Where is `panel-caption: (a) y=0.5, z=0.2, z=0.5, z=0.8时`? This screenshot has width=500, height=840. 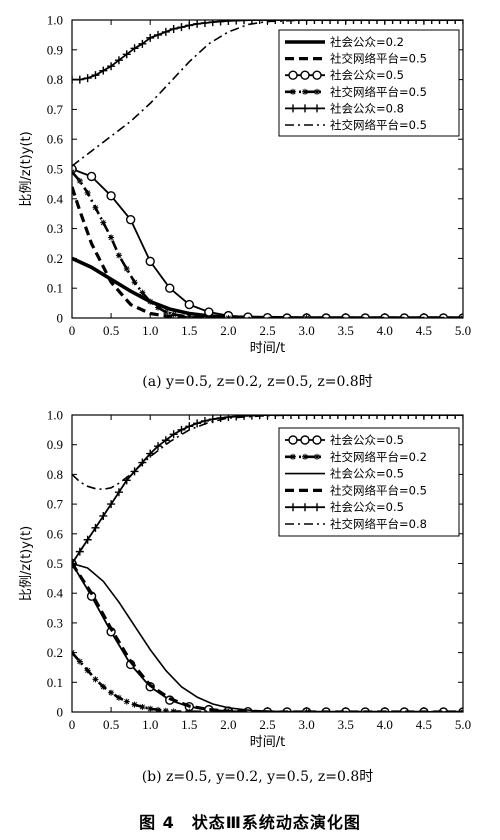
panel-caption: (a) y=0.5, z=0.2, z=0.5, z=0.8时 is located at coordinates (257, 382).